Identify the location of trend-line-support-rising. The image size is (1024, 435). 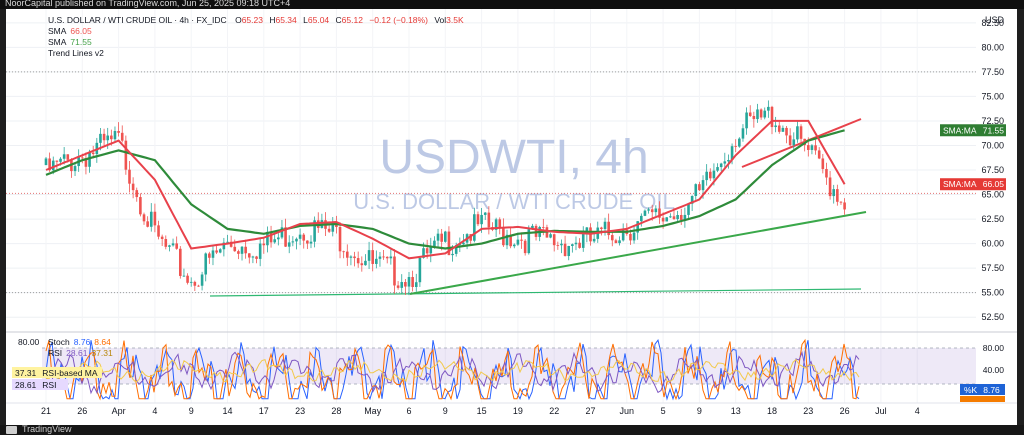
(638, 253).